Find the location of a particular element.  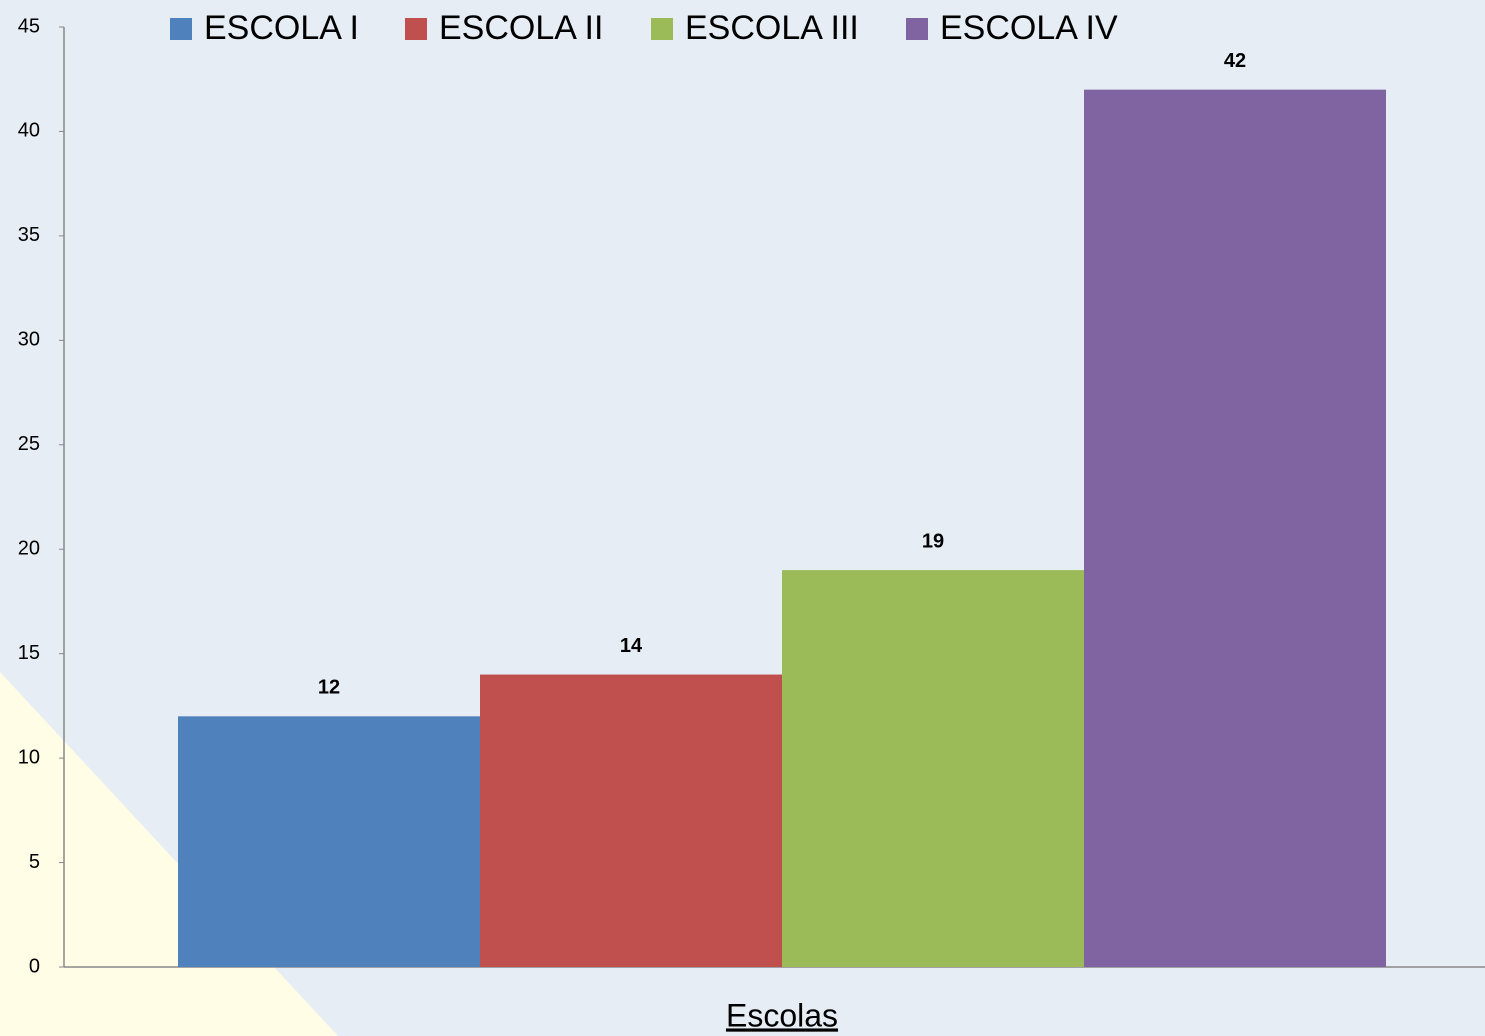

data-label: 14 is located at coordinates (631, 646).